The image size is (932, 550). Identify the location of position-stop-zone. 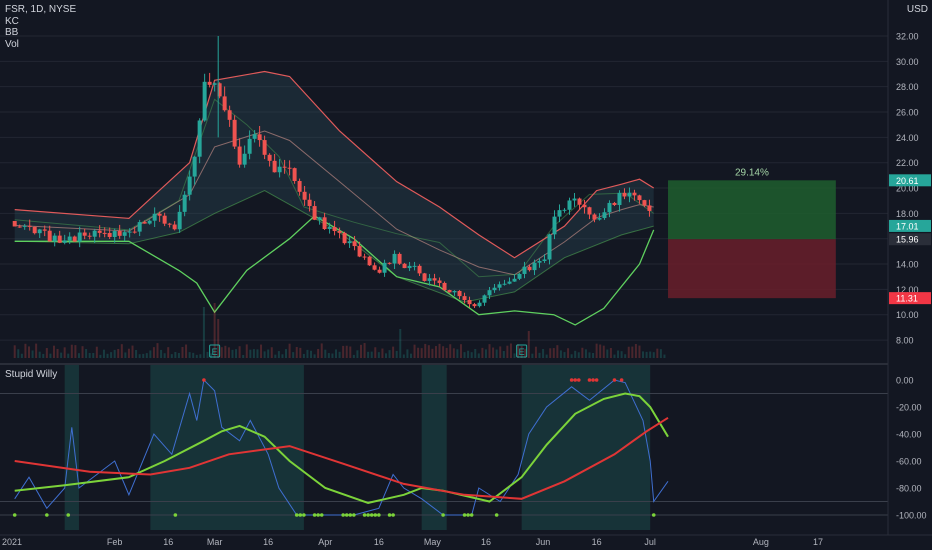
(752, 269).